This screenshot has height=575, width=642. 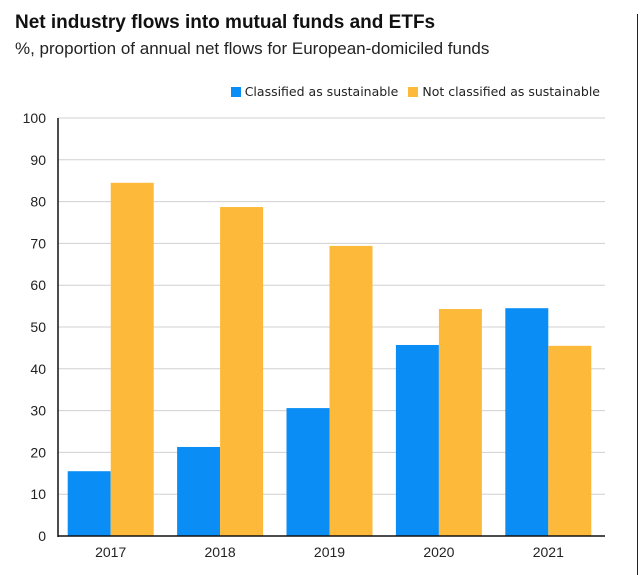 I want to click on y-tick-label: 50, so click(x=38, y=327).